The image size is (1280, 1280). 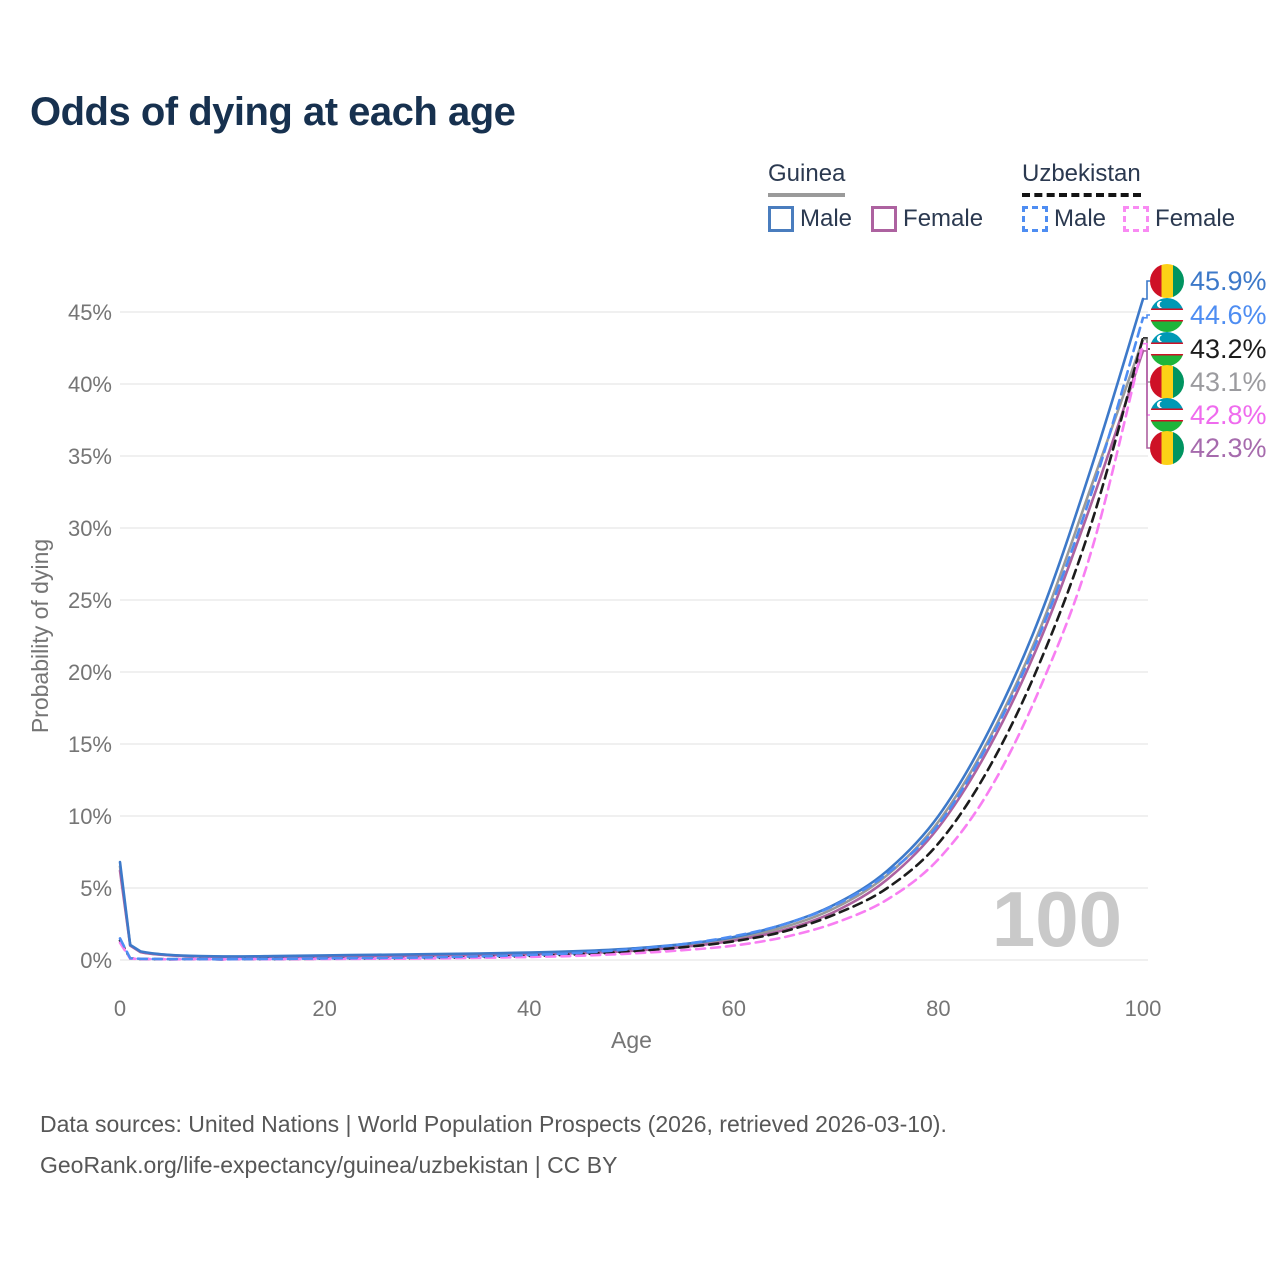 I want to click on legend-item-uzbekistan-male: Male, so click(x=1064, y=219).